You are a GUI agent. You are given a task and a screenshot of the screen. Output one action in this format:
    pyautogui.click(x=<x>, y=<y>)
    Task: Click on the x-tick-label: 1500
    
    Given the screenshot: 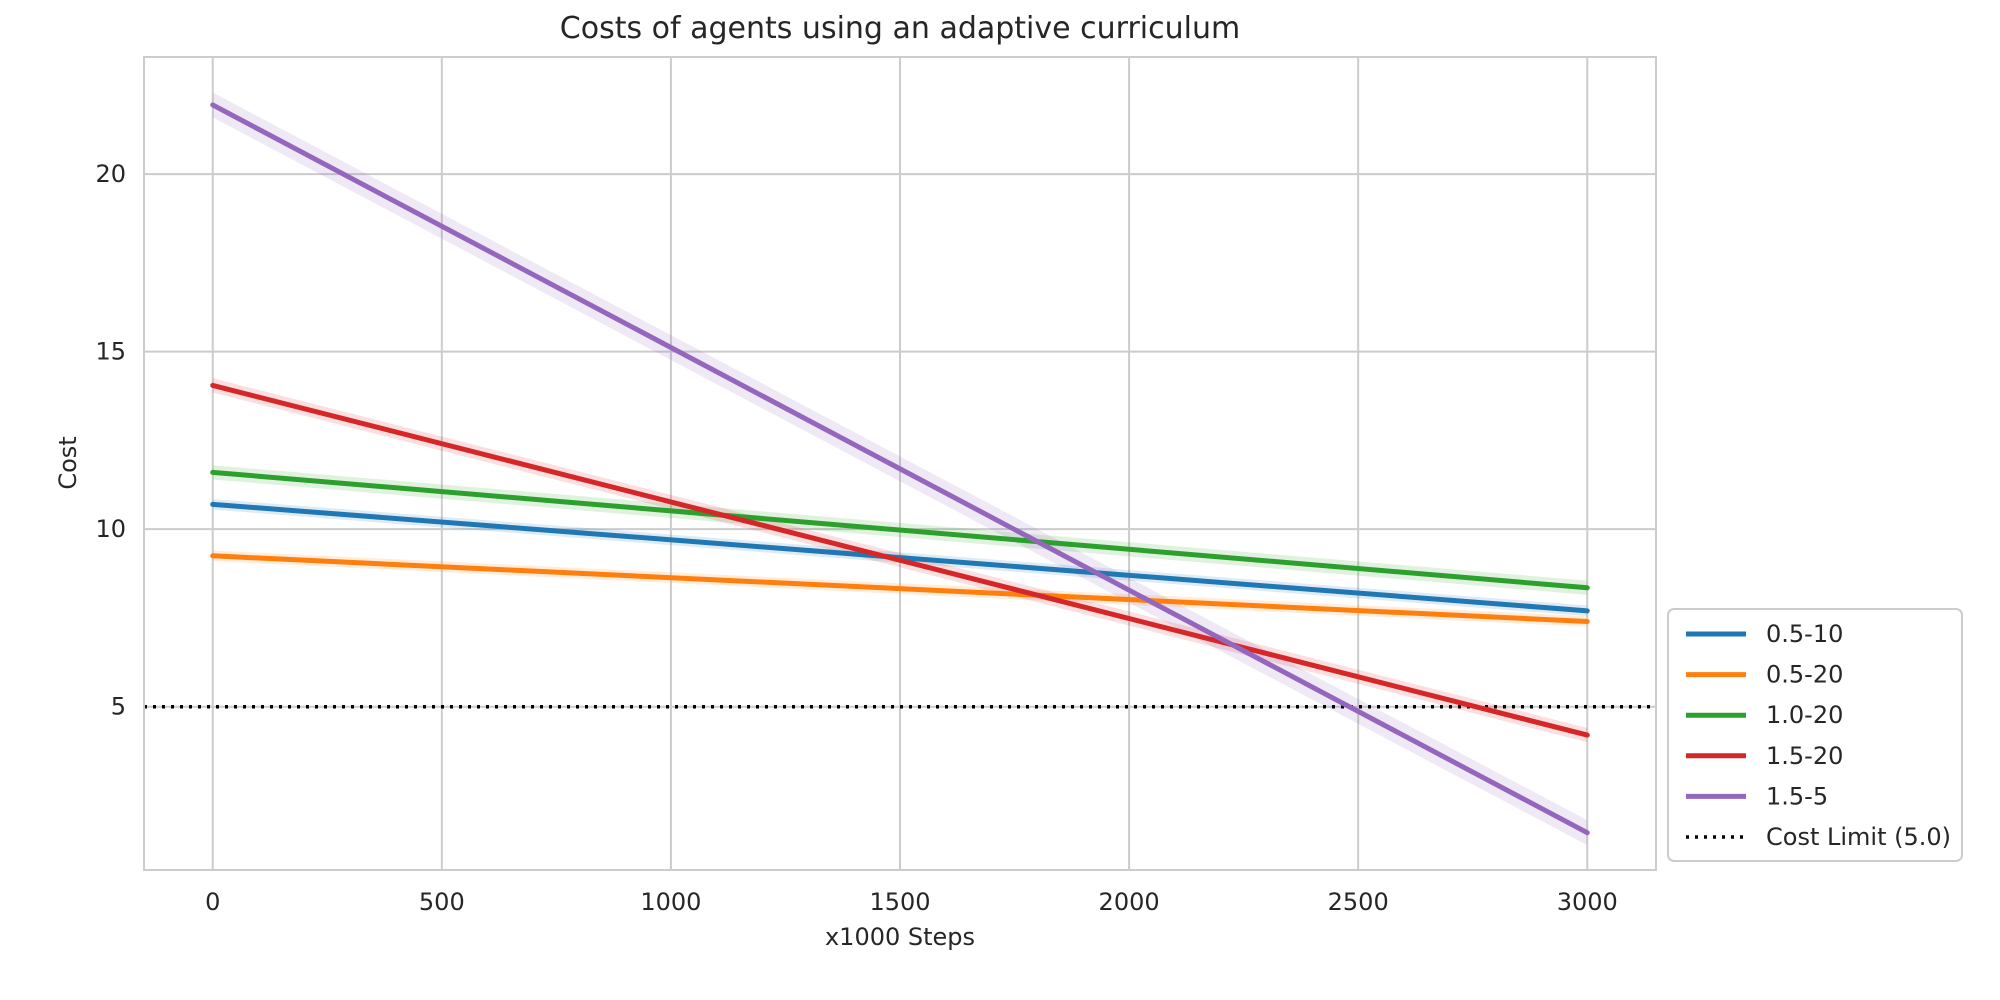 What is the action you would take?
    pyautogui.click(x=899, y=902)
    